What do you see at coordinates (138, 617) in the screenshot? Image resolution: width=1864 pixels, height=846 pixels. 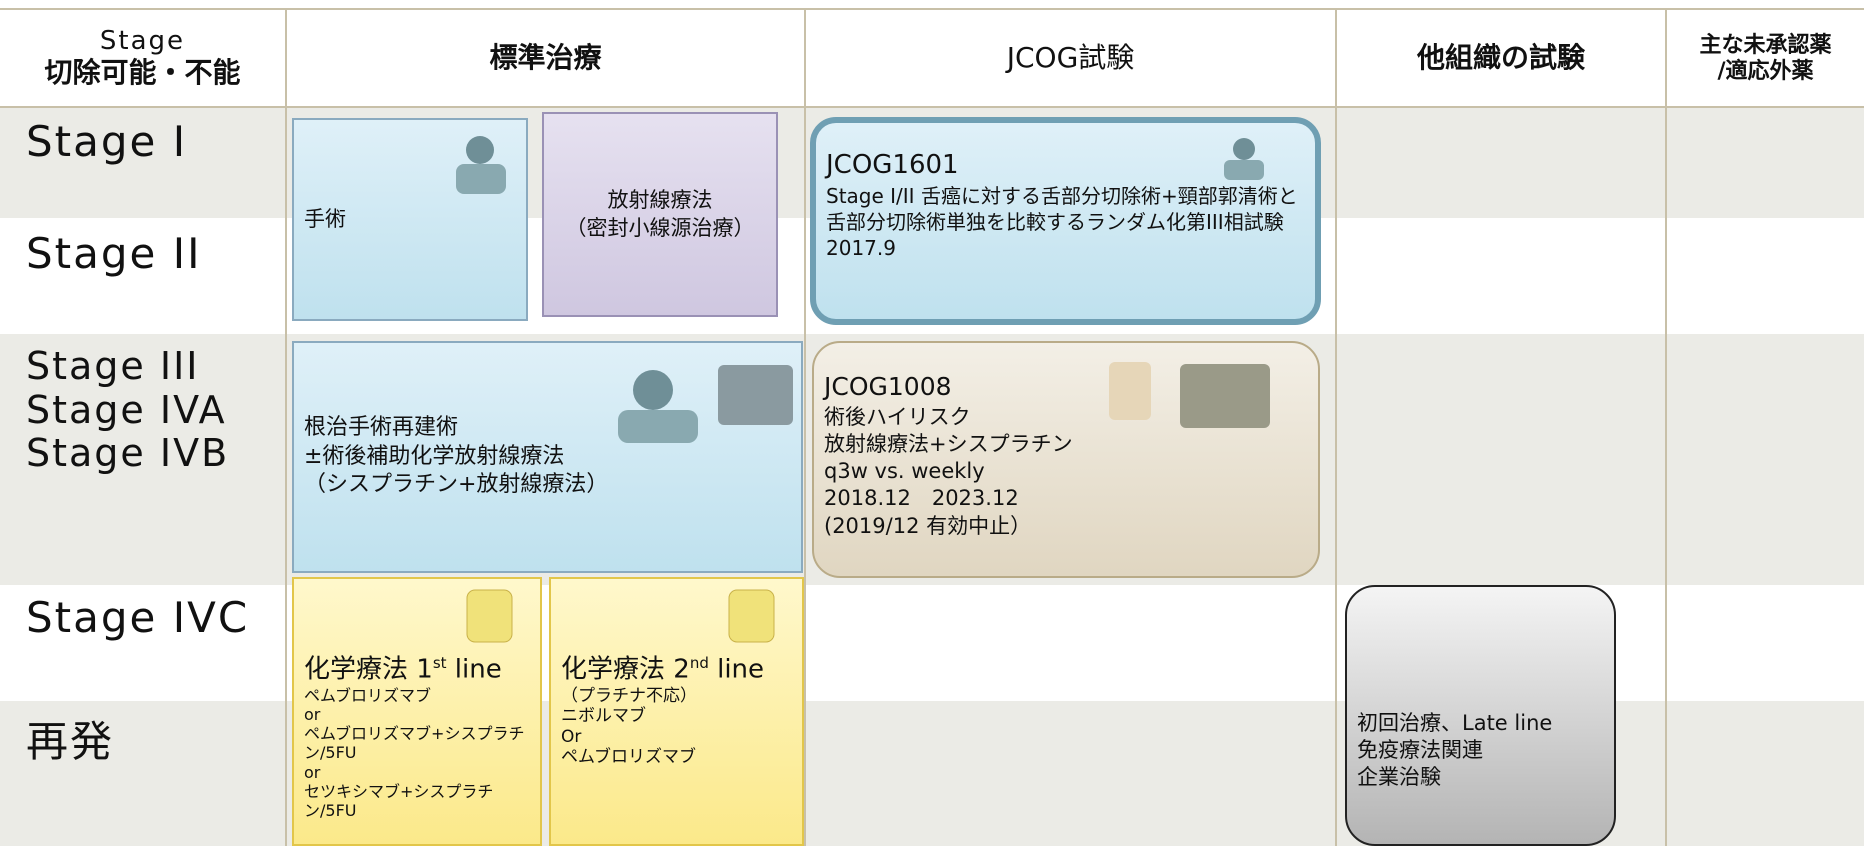 I see `stage-label: Stage IVC` at bounding box center [138, 617].